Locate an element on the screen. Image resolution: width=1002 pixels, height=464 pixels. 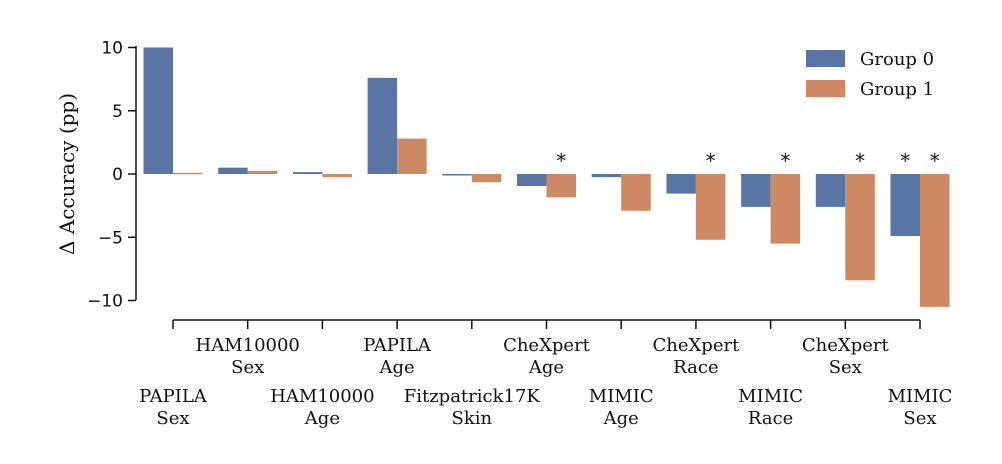
legend: Group 0 Group 1 is located at coordinates (870, 74).